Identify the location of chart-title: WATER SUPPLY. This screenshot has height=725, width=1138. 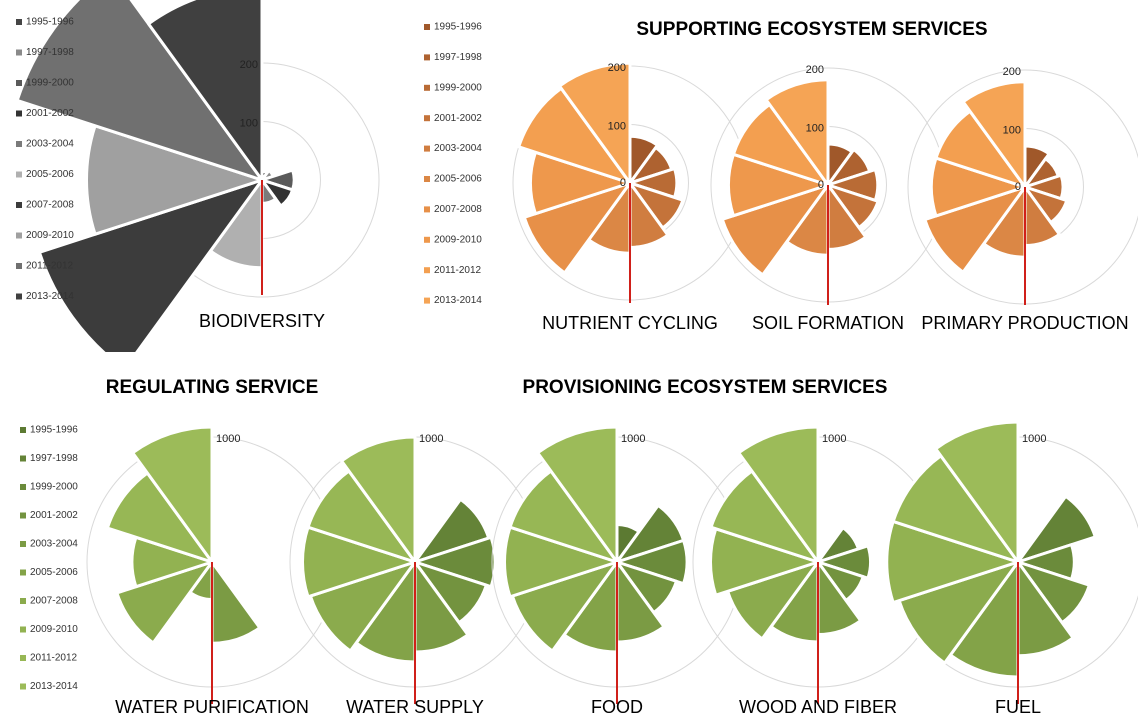
(415, 707).